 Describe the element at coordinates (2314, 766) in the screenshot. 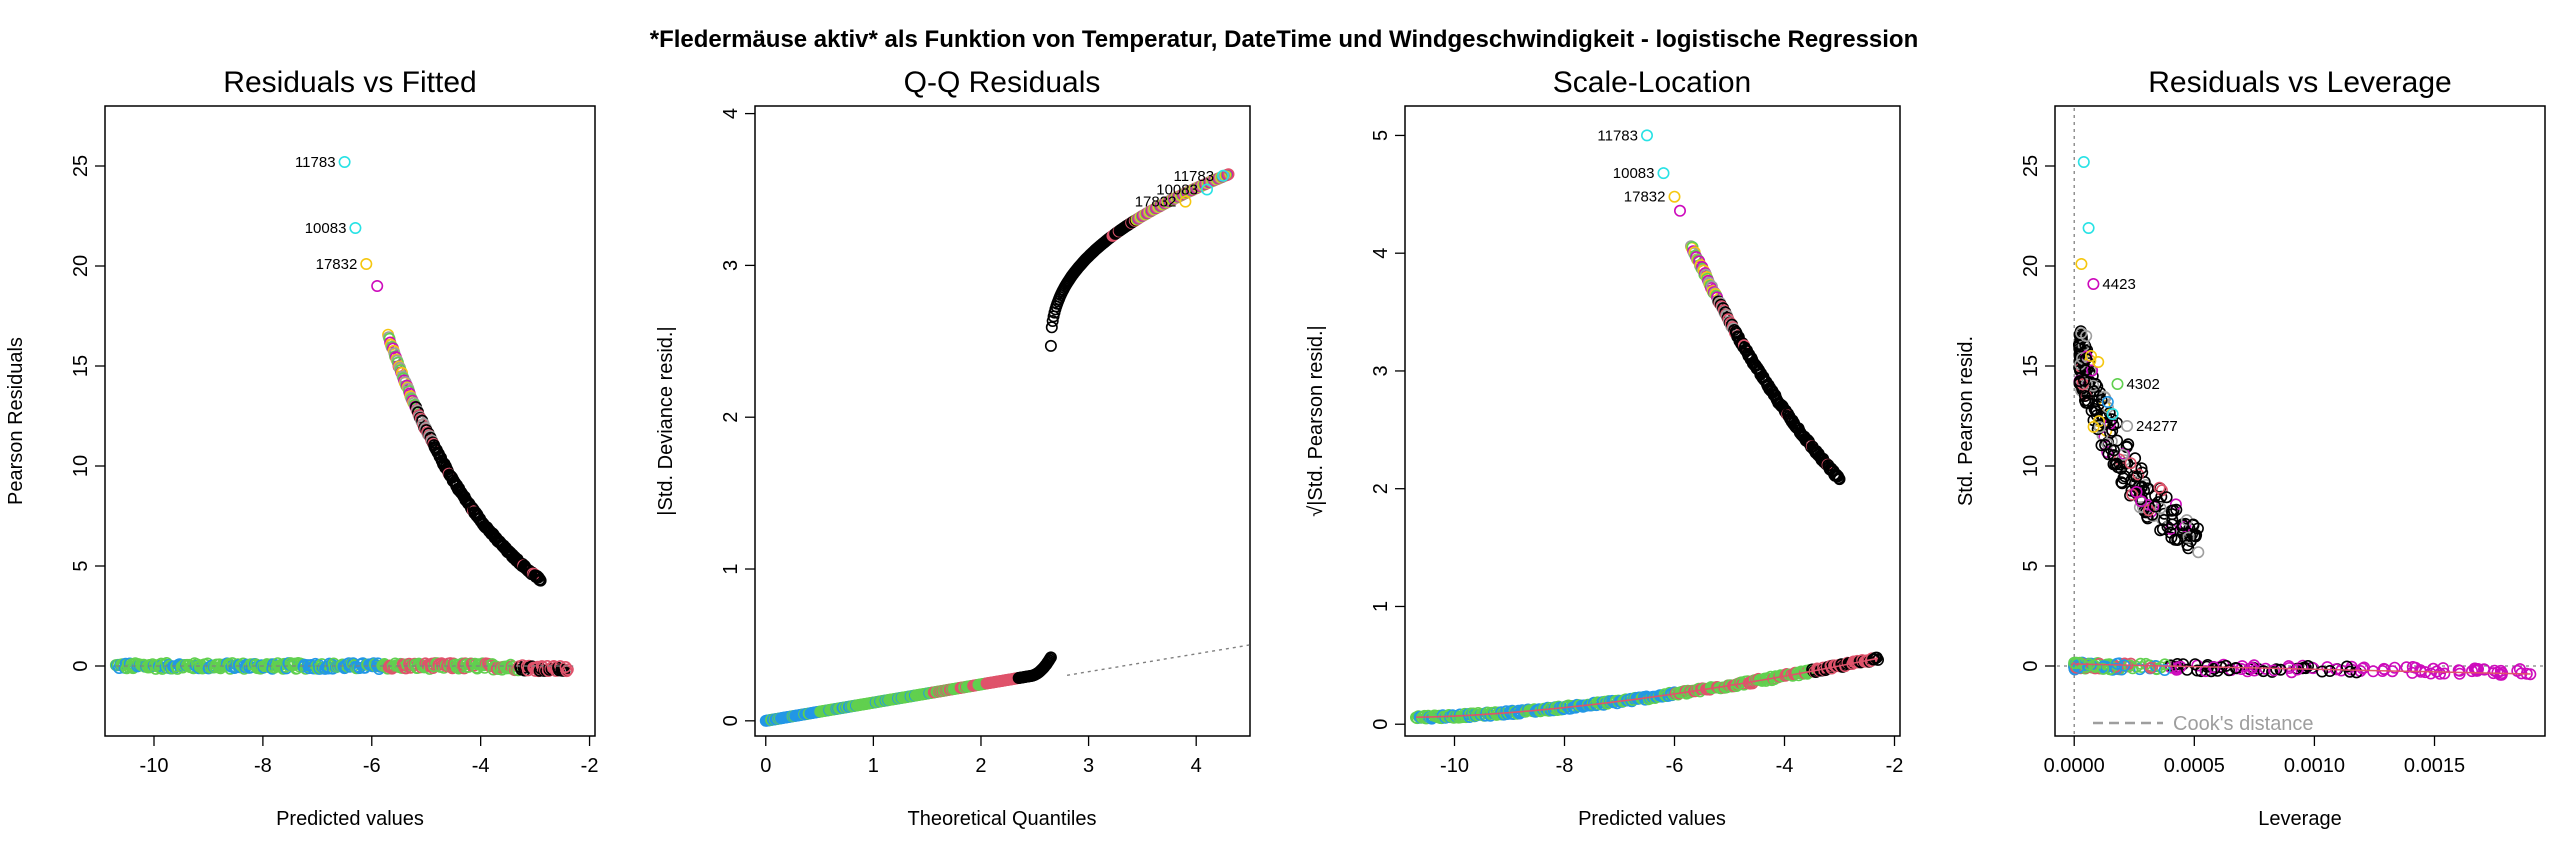

I see `x-tick-label: 0.0010` at that location.